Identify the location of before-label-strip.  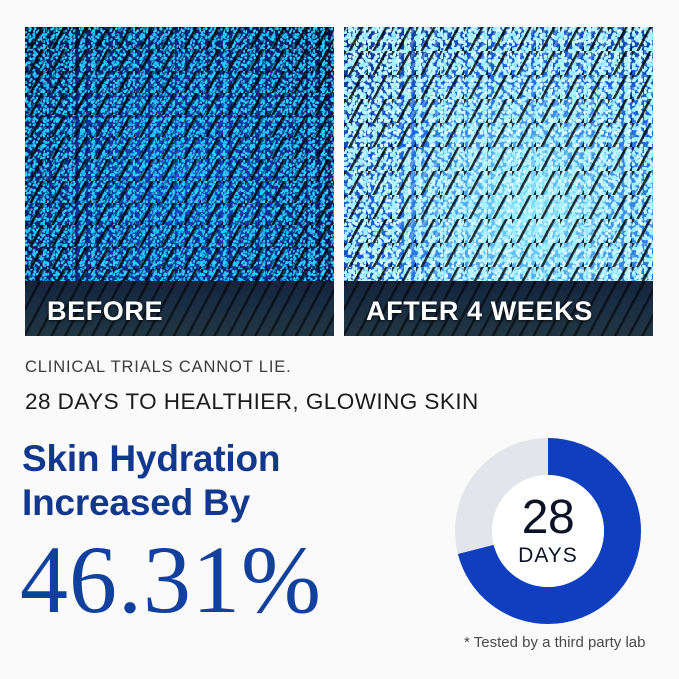
(179, 308).